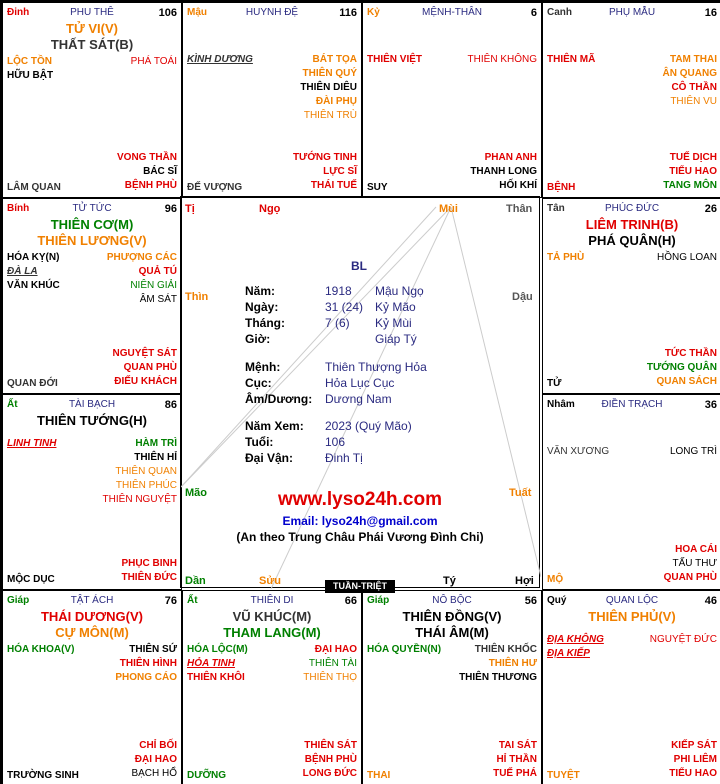 The image size is (720, 784). What do you see at coordinates (632, 616) in the screenshot?
I see `main-star: THIÊN PHỦ(V)` at bounding box center [632, 616].